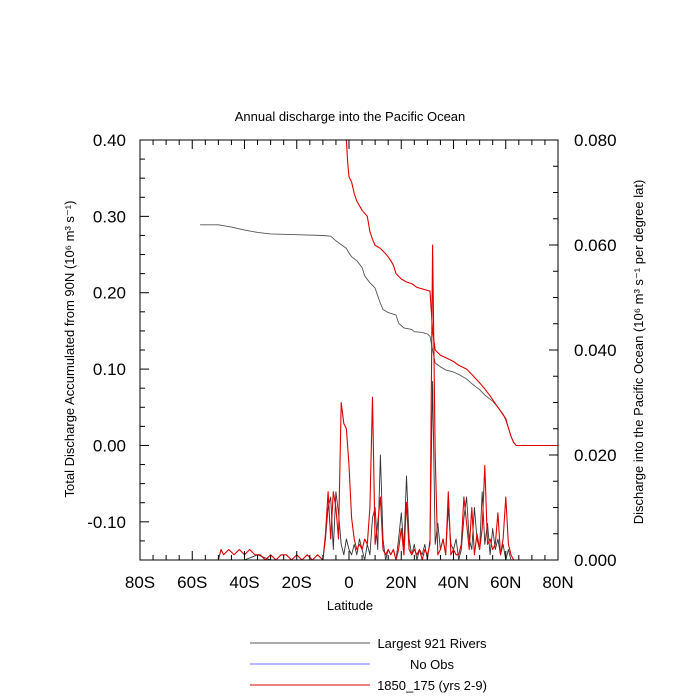 The width and height of the screenshot is (700, 700). Describe the element at coordinates (348, 582) in the screenshot. I see `x-tick-label: 0` at that location.